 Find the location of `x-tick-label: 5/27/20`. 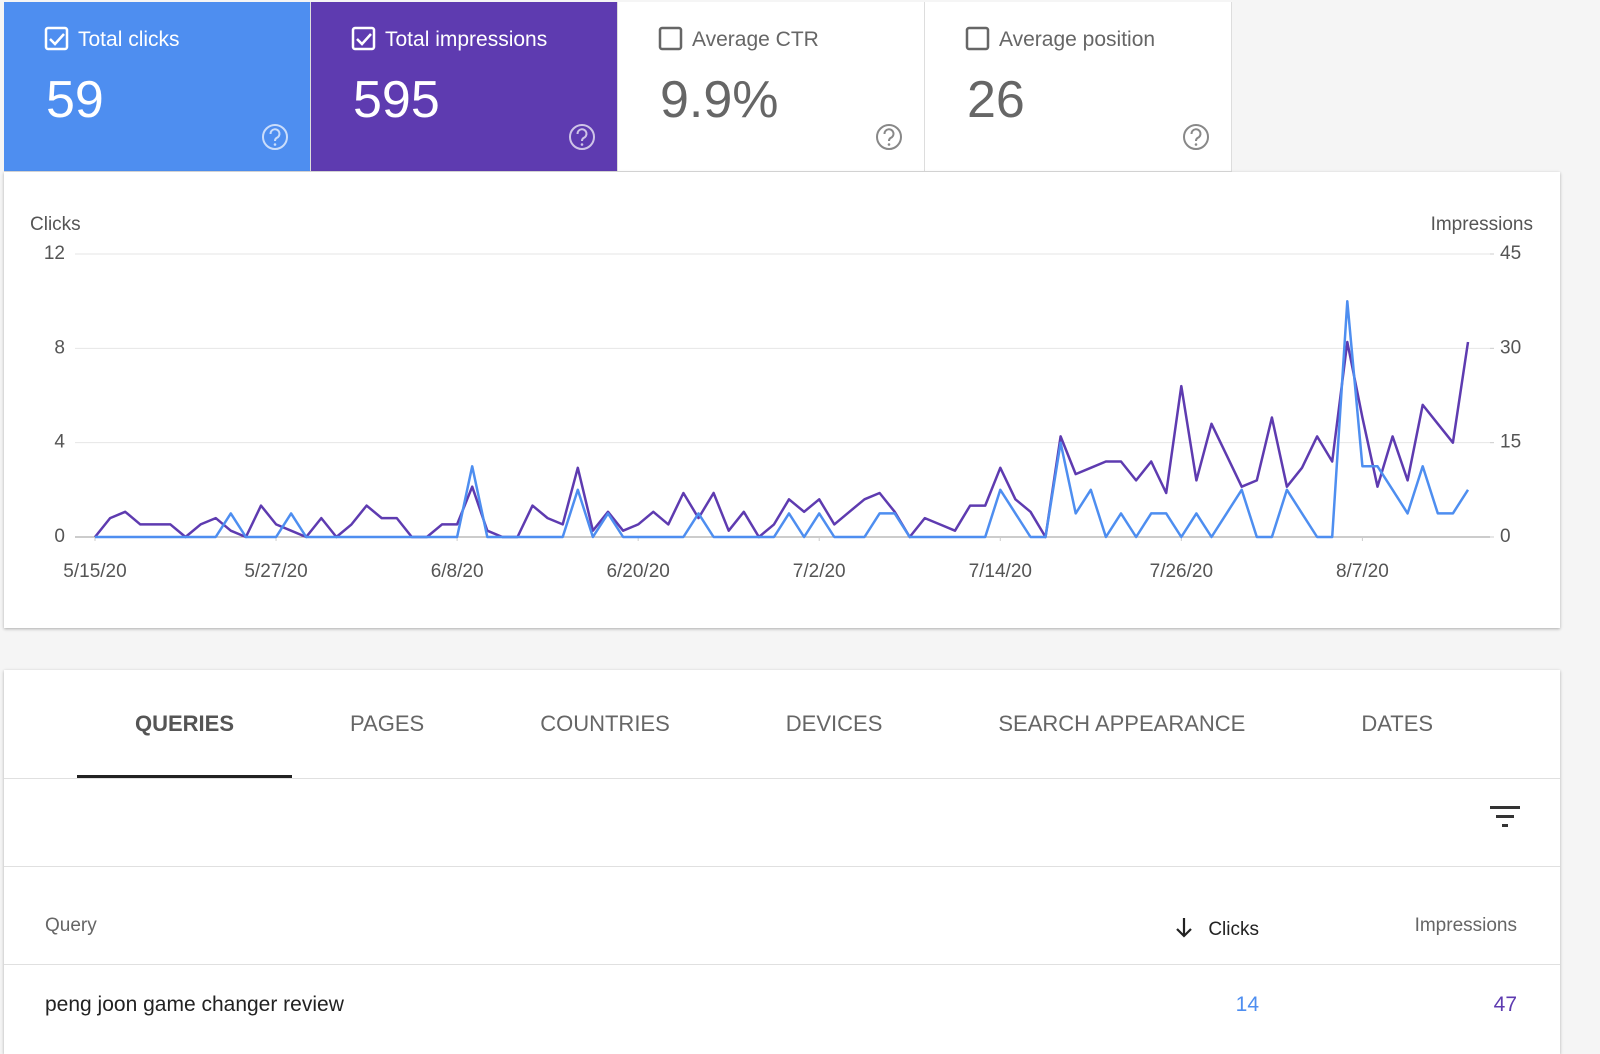

x-tick-label: 5/27/20 is located at coordinates (275, 571).